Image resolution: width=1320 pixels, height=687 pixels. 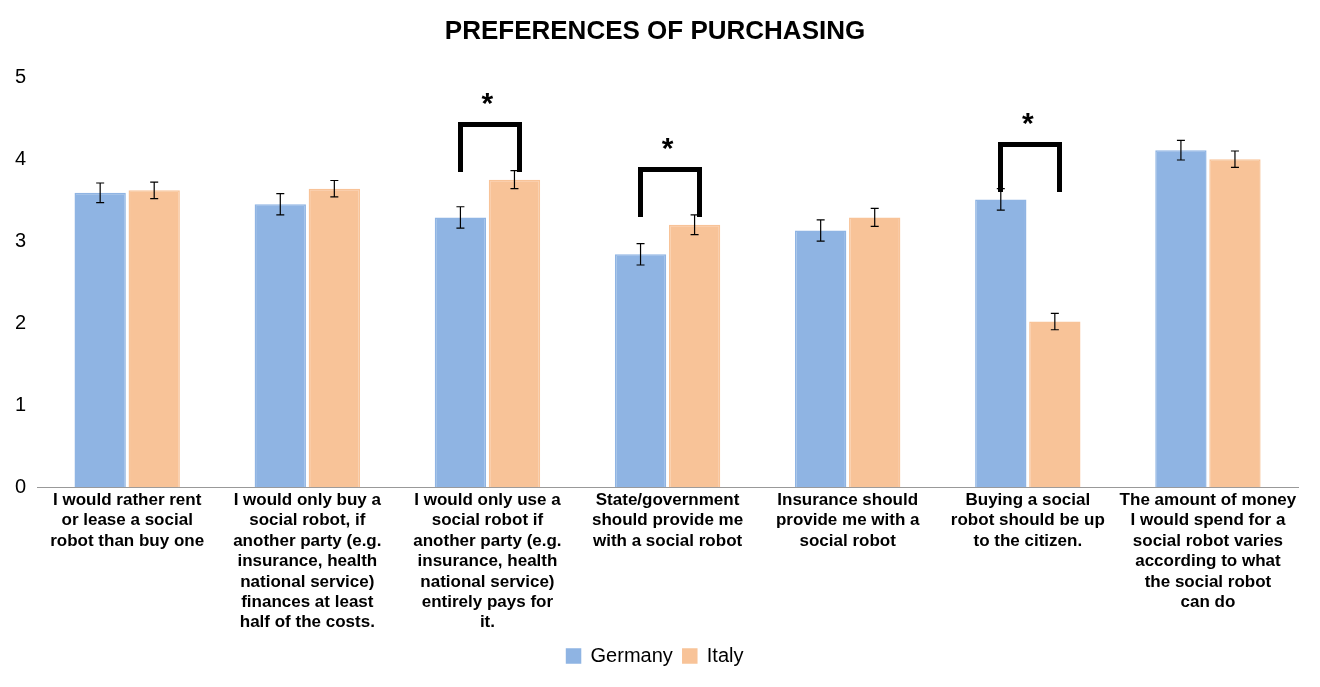 I want to click on x-tick-label: I would only use a social robot if another party (e.g. insurance, health national service) entirely pays for it., so click(x=487, y=561).